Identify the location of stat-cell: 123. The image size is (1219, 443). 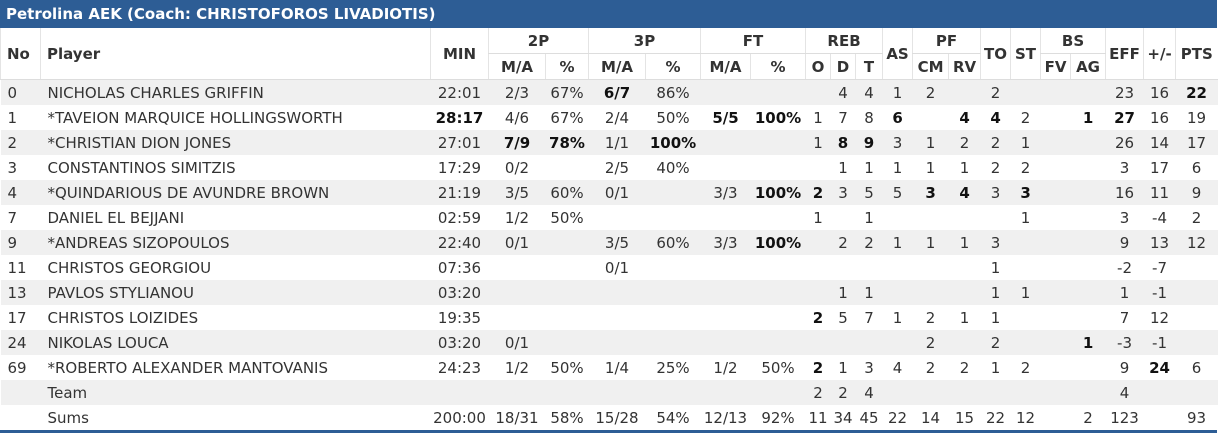
(1124, 417).